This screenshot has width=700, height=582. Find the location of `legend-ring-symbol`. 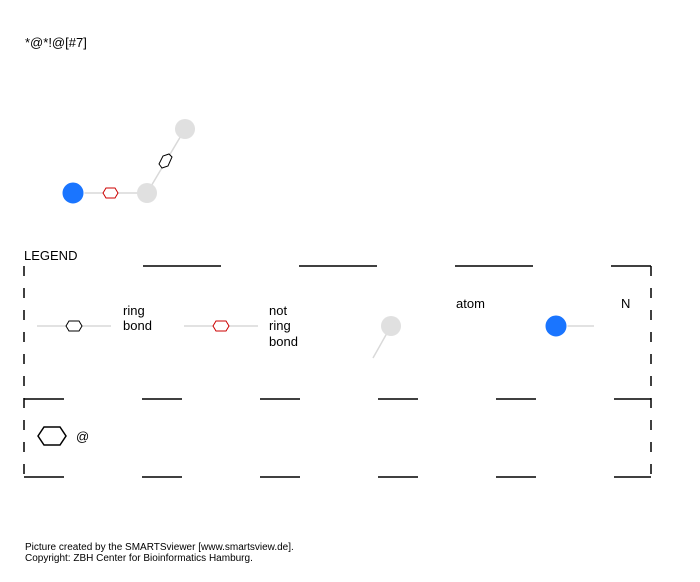

legend-ring-symbol is located at coordinates (52, 436).